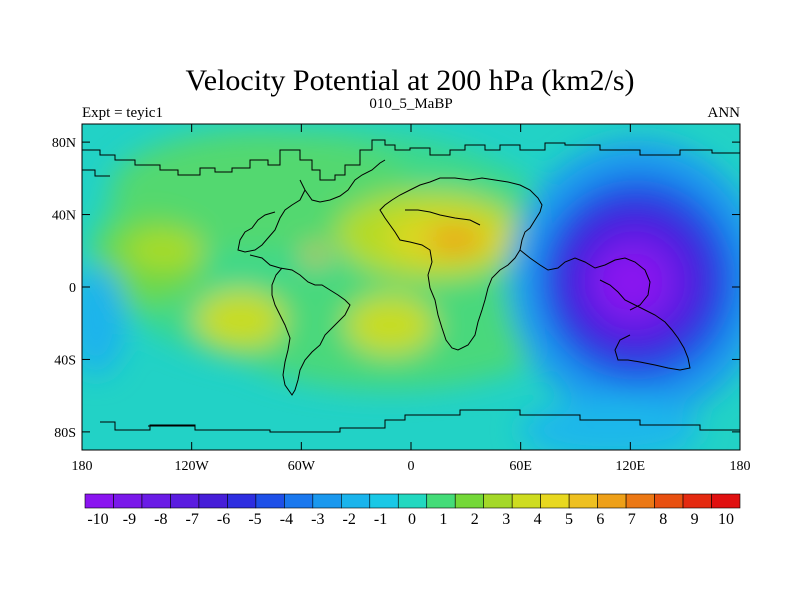  I want to click on experiment-label: Expt = teyic1, so click(122, 113).